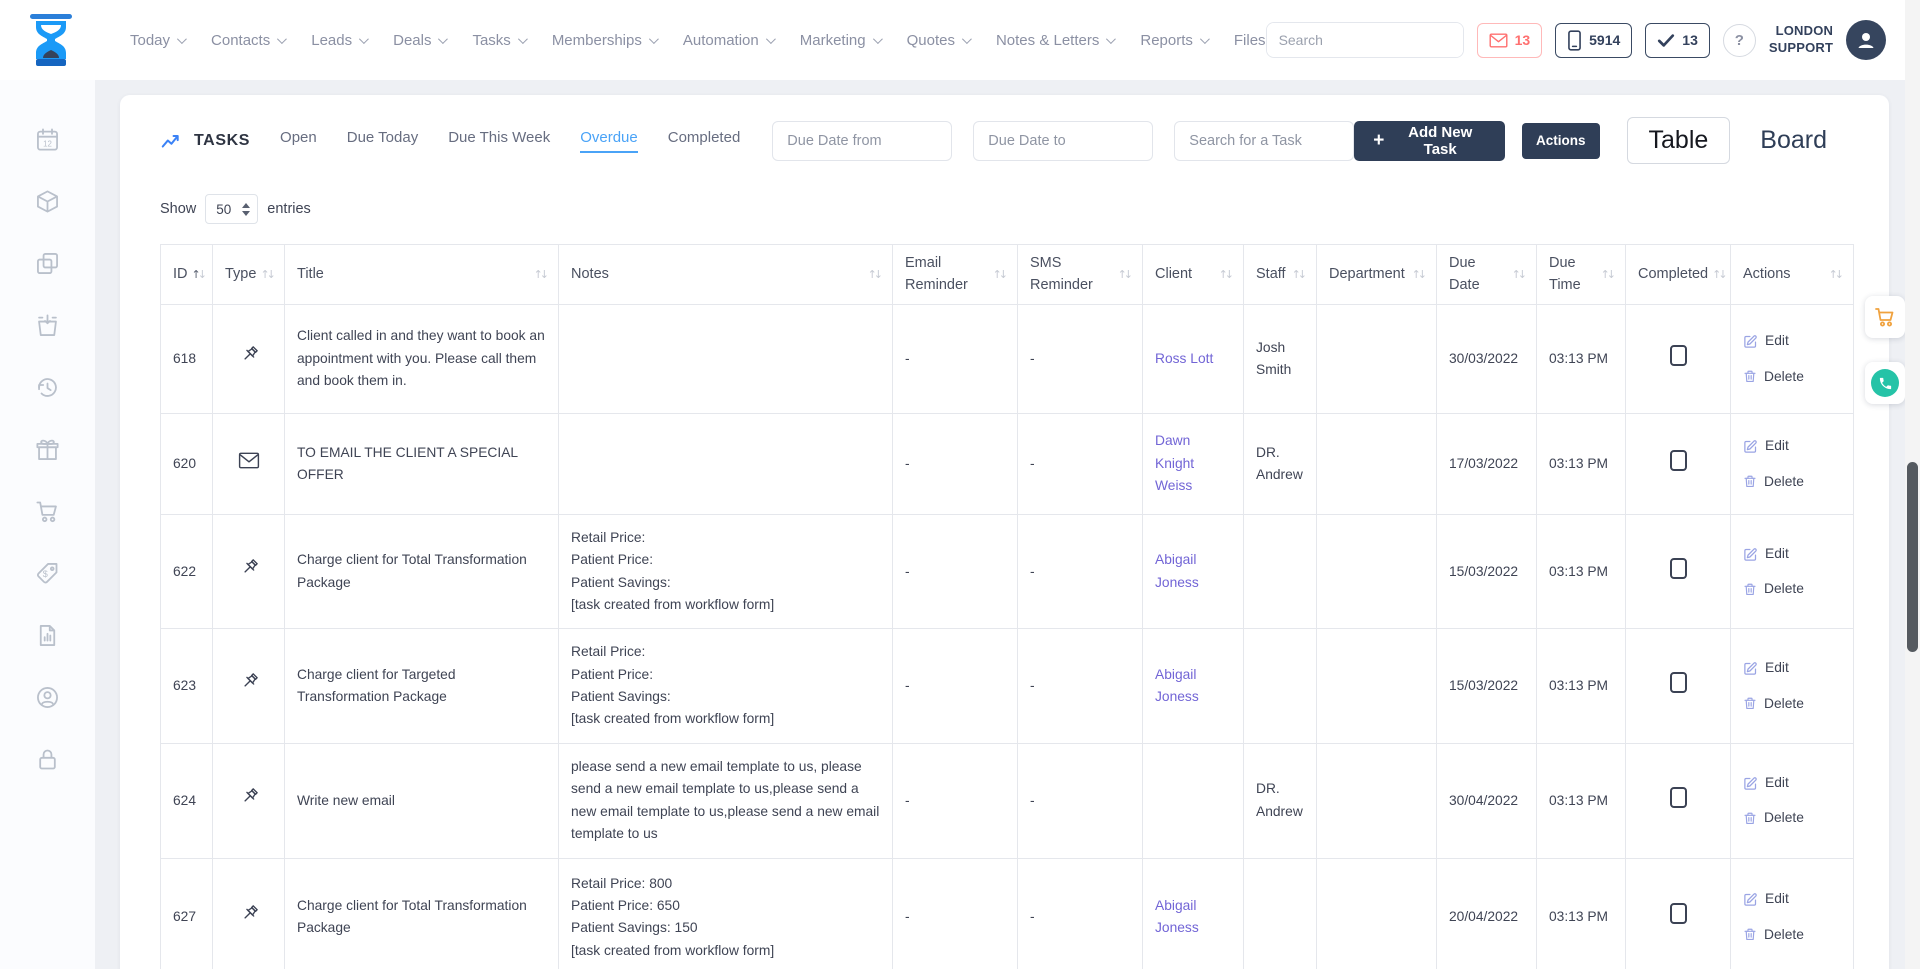  Describe the element at coordinates (1581, 464) in the screenshot. I see `due-time: 03:13 PM` at that location.